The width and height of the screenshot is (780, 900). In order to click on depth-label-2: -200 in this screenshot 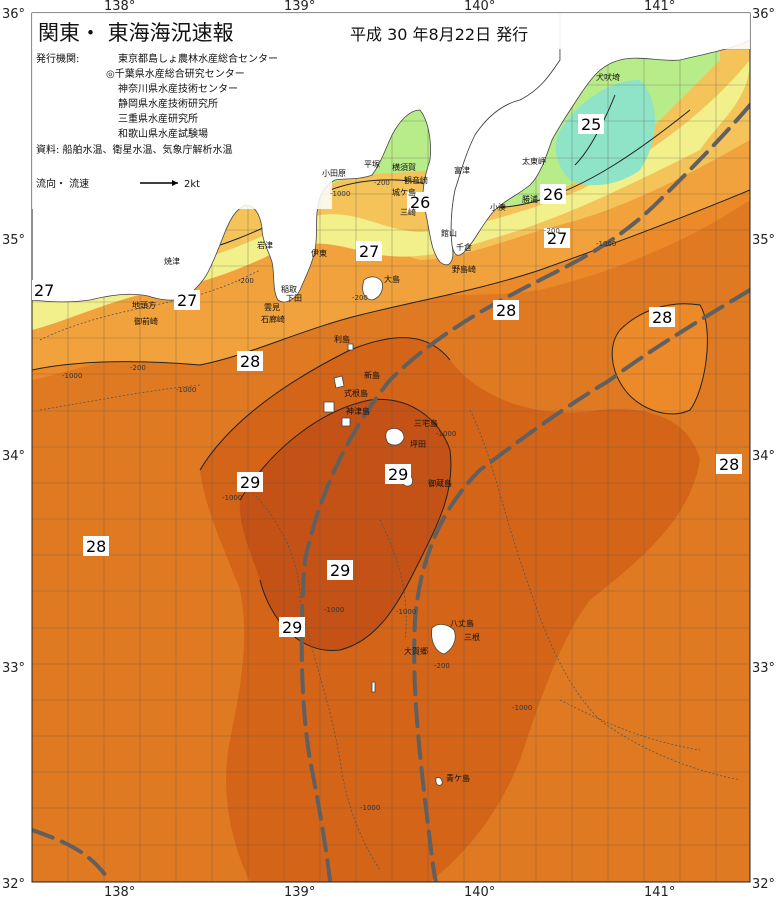, I will do `click(552, 231)`.